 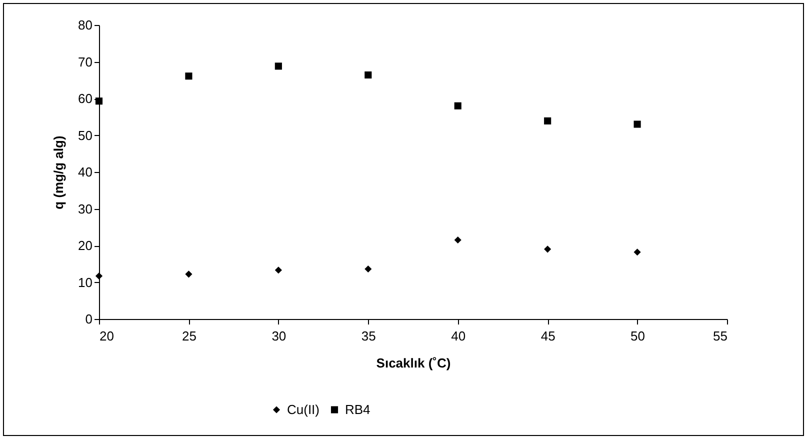 What do you see at coordinates (85, 245) in the screenshot?
I see `y-tick-label: 20` at bounding box center [85, 245].